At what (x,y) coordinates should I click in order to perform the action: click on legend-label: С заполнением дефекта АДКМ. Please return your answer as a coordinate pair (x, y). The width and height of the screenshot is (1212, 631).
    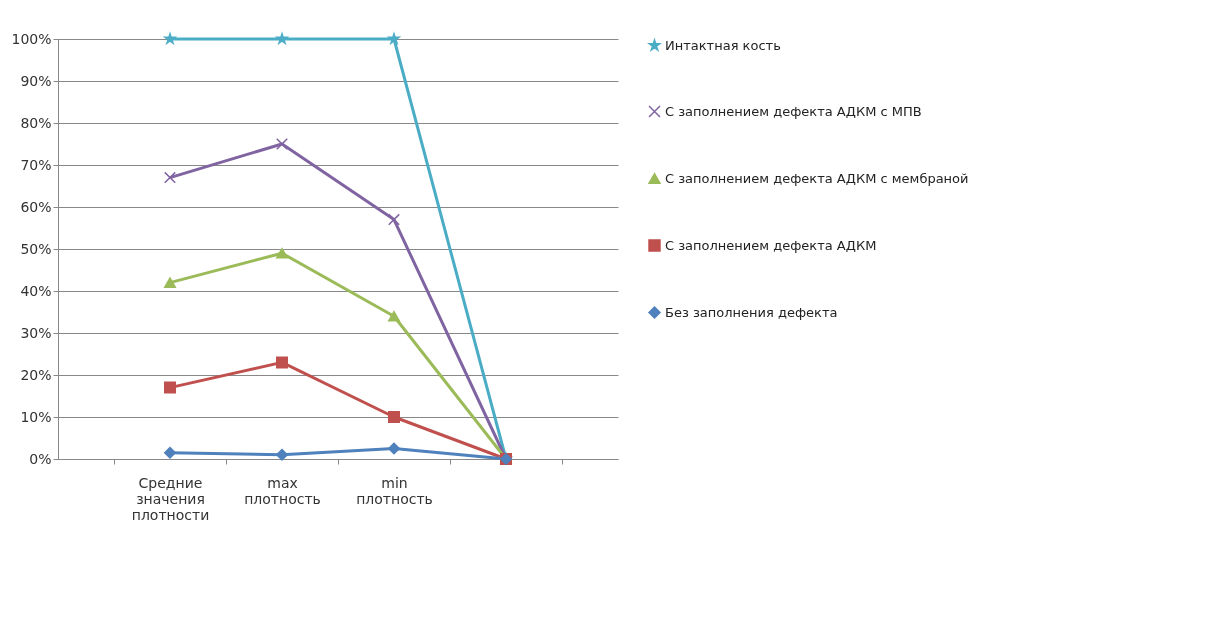
    Looking at the image, I should click on (771, 245).